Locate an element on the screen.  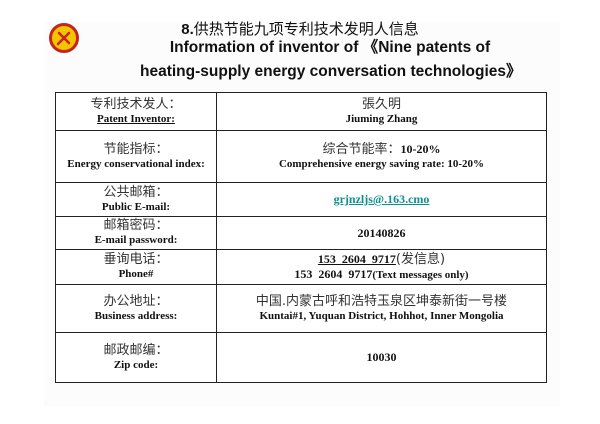
label-cn: 邮政邮编： is located at coordinates (136, 350).